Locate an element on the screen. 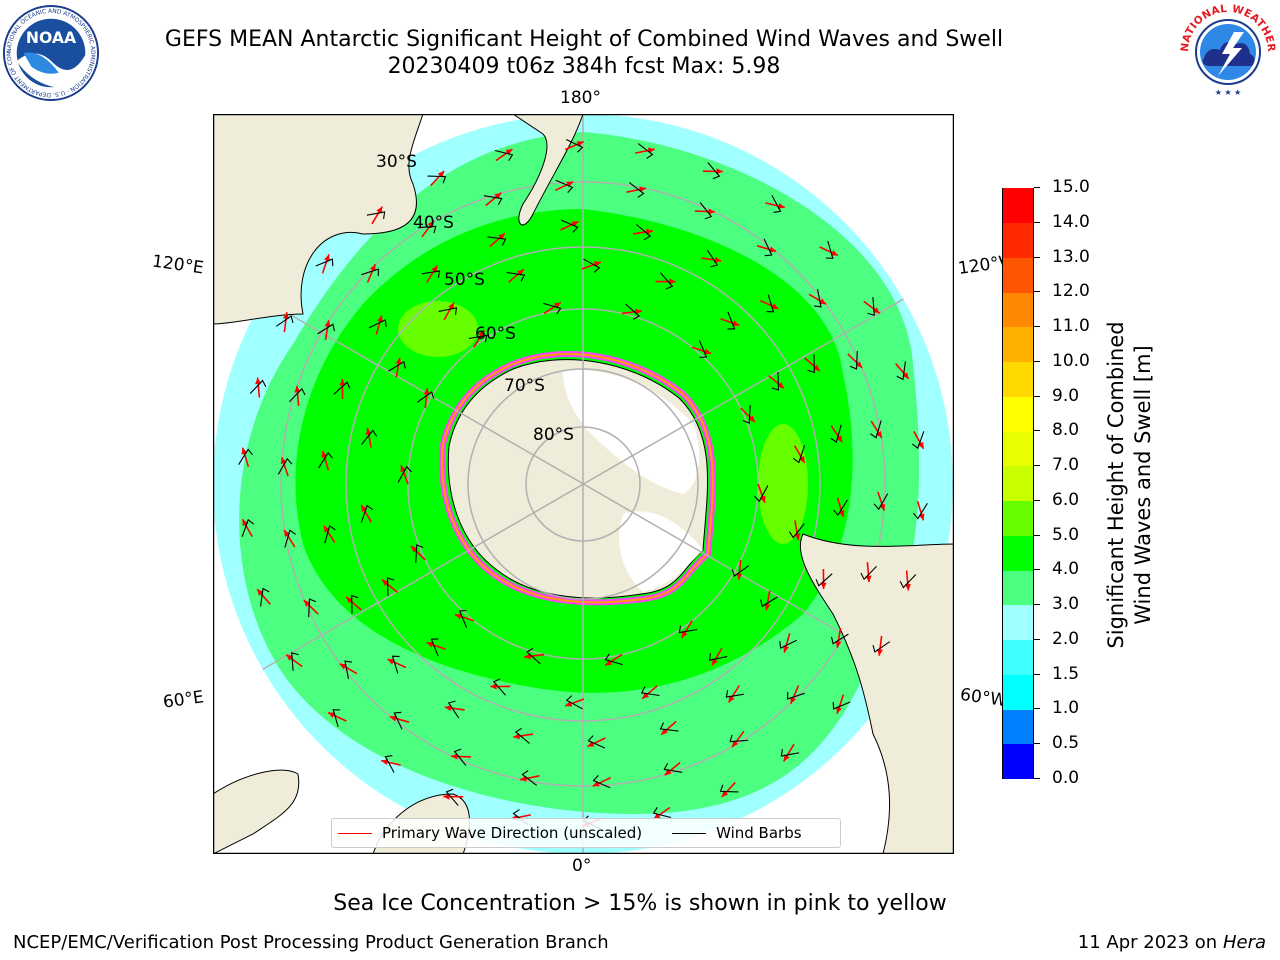 This screenshot has height=960, width=1280. colorbar-tick-label: 1.5 is located at coordinates (1066, 673).